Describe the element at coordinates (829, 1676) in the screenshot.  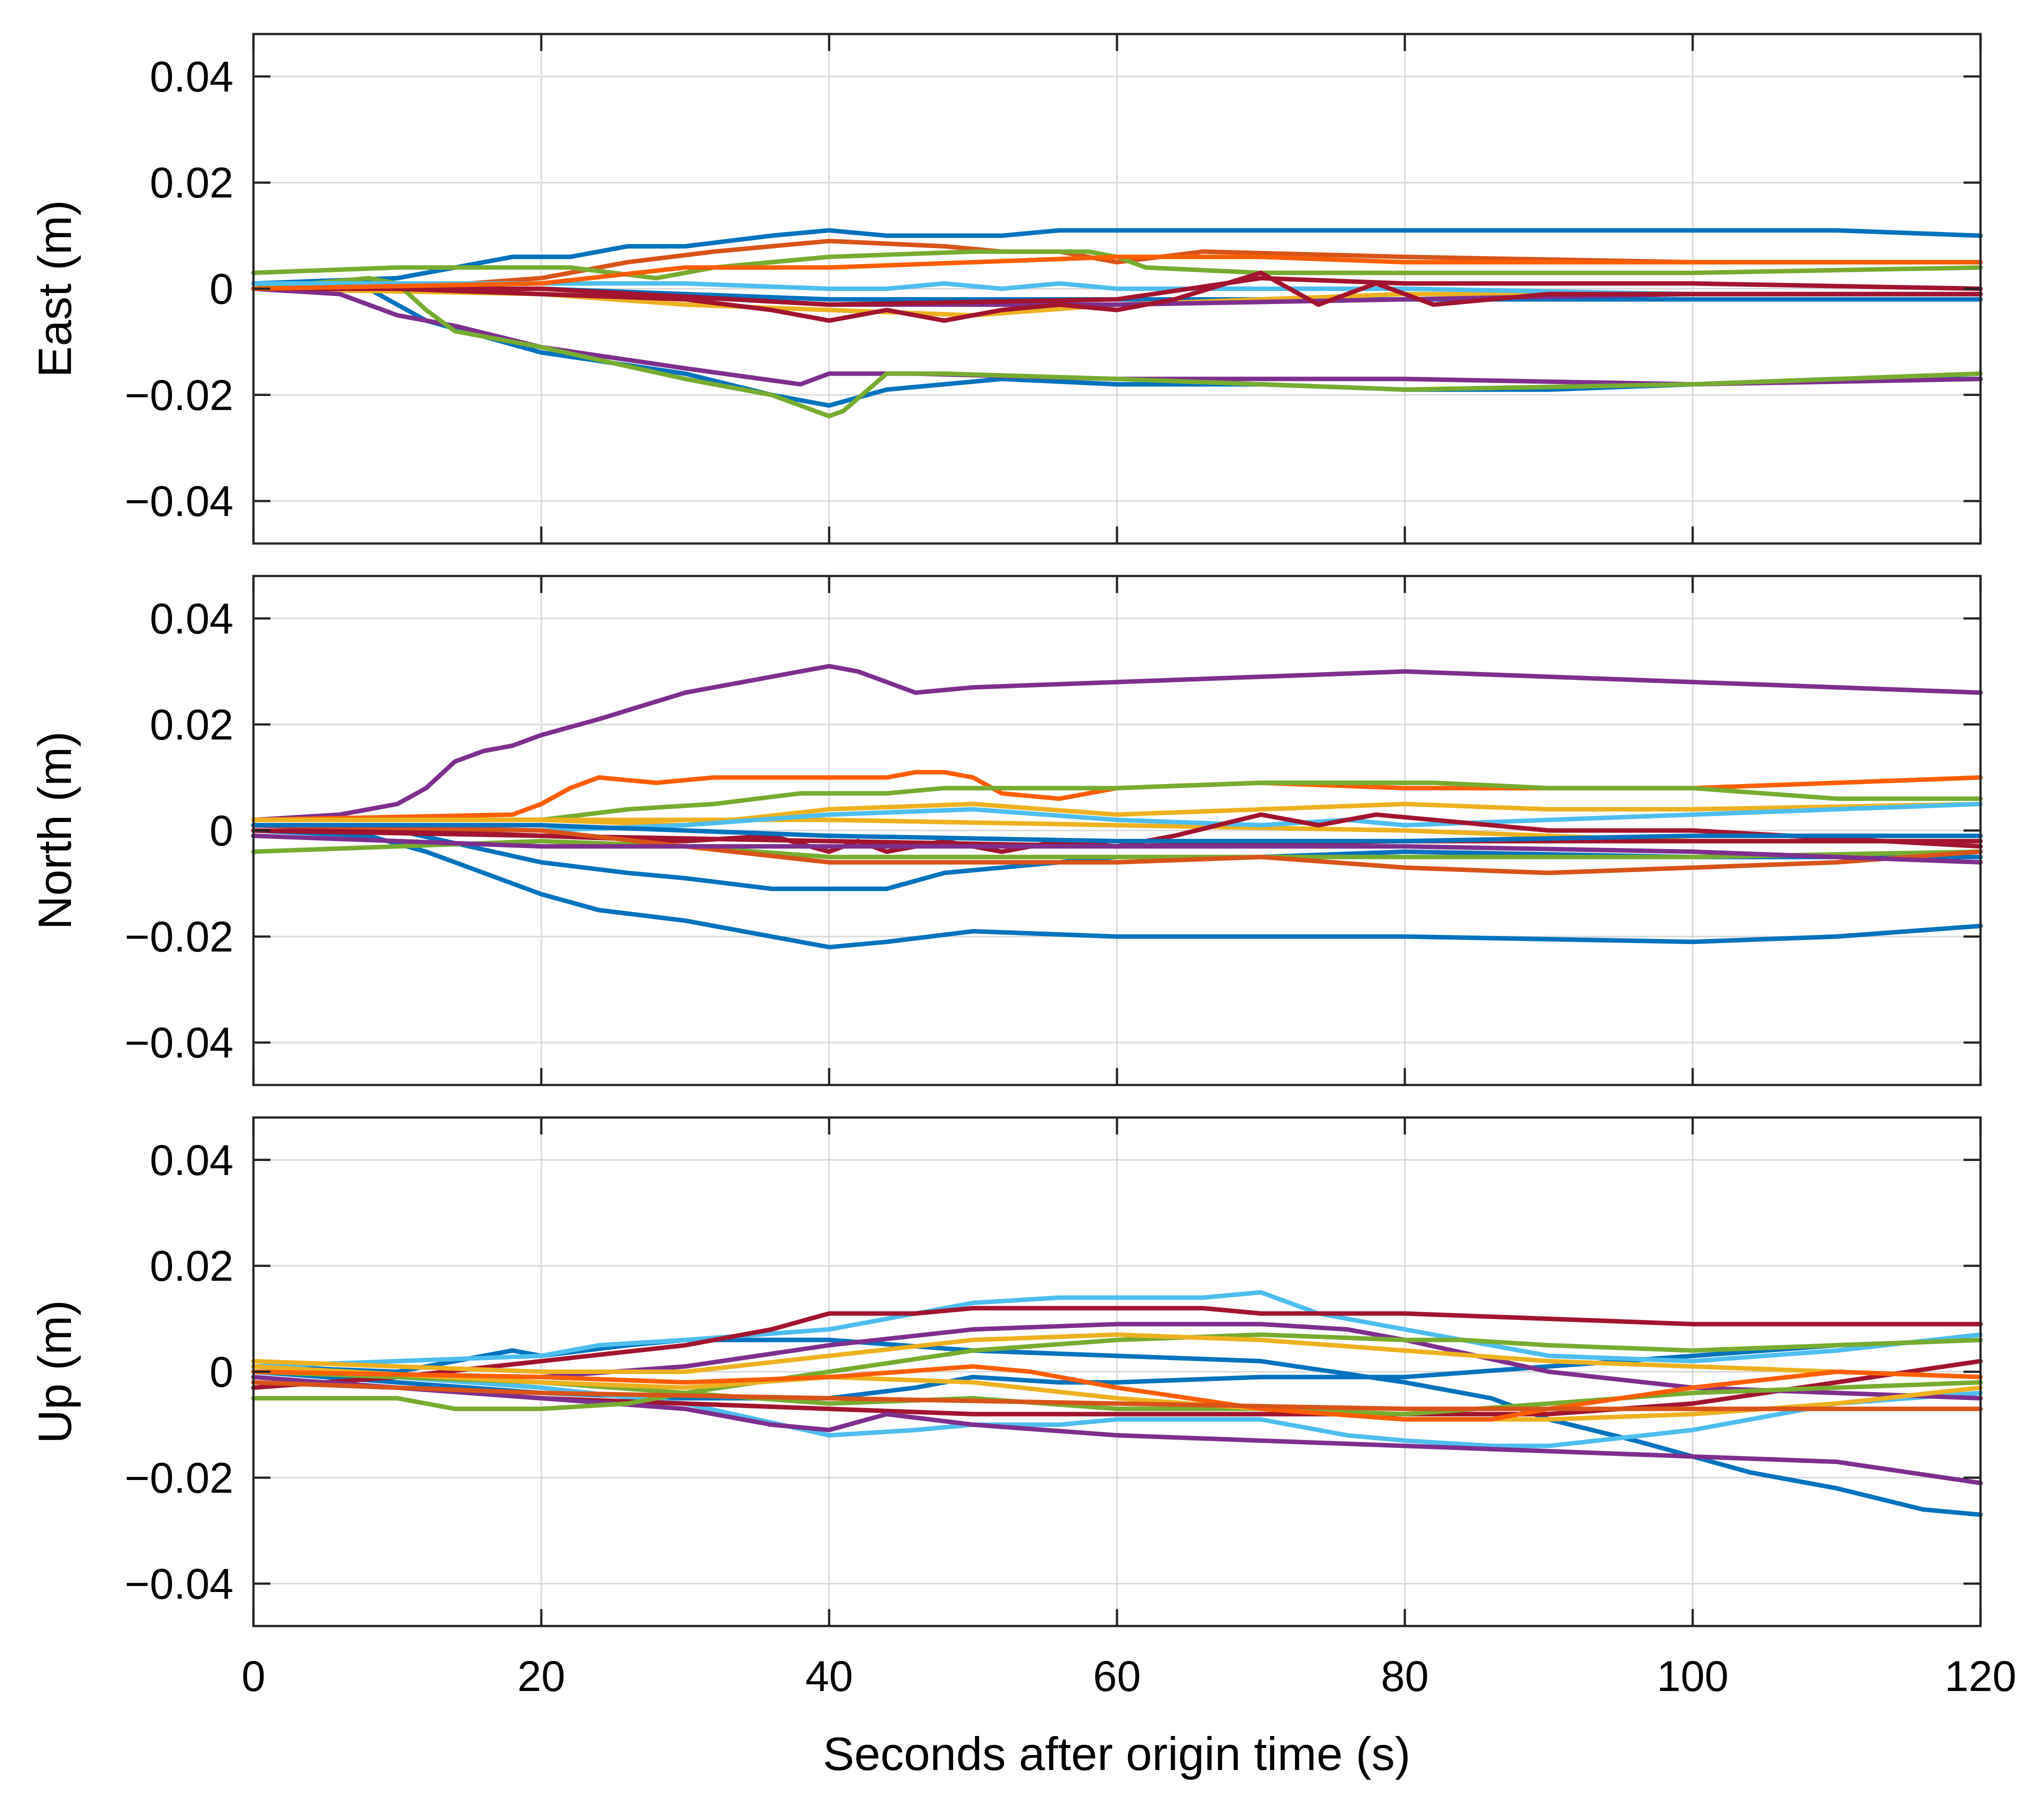
I see `x-tick-label: 40` at that location.